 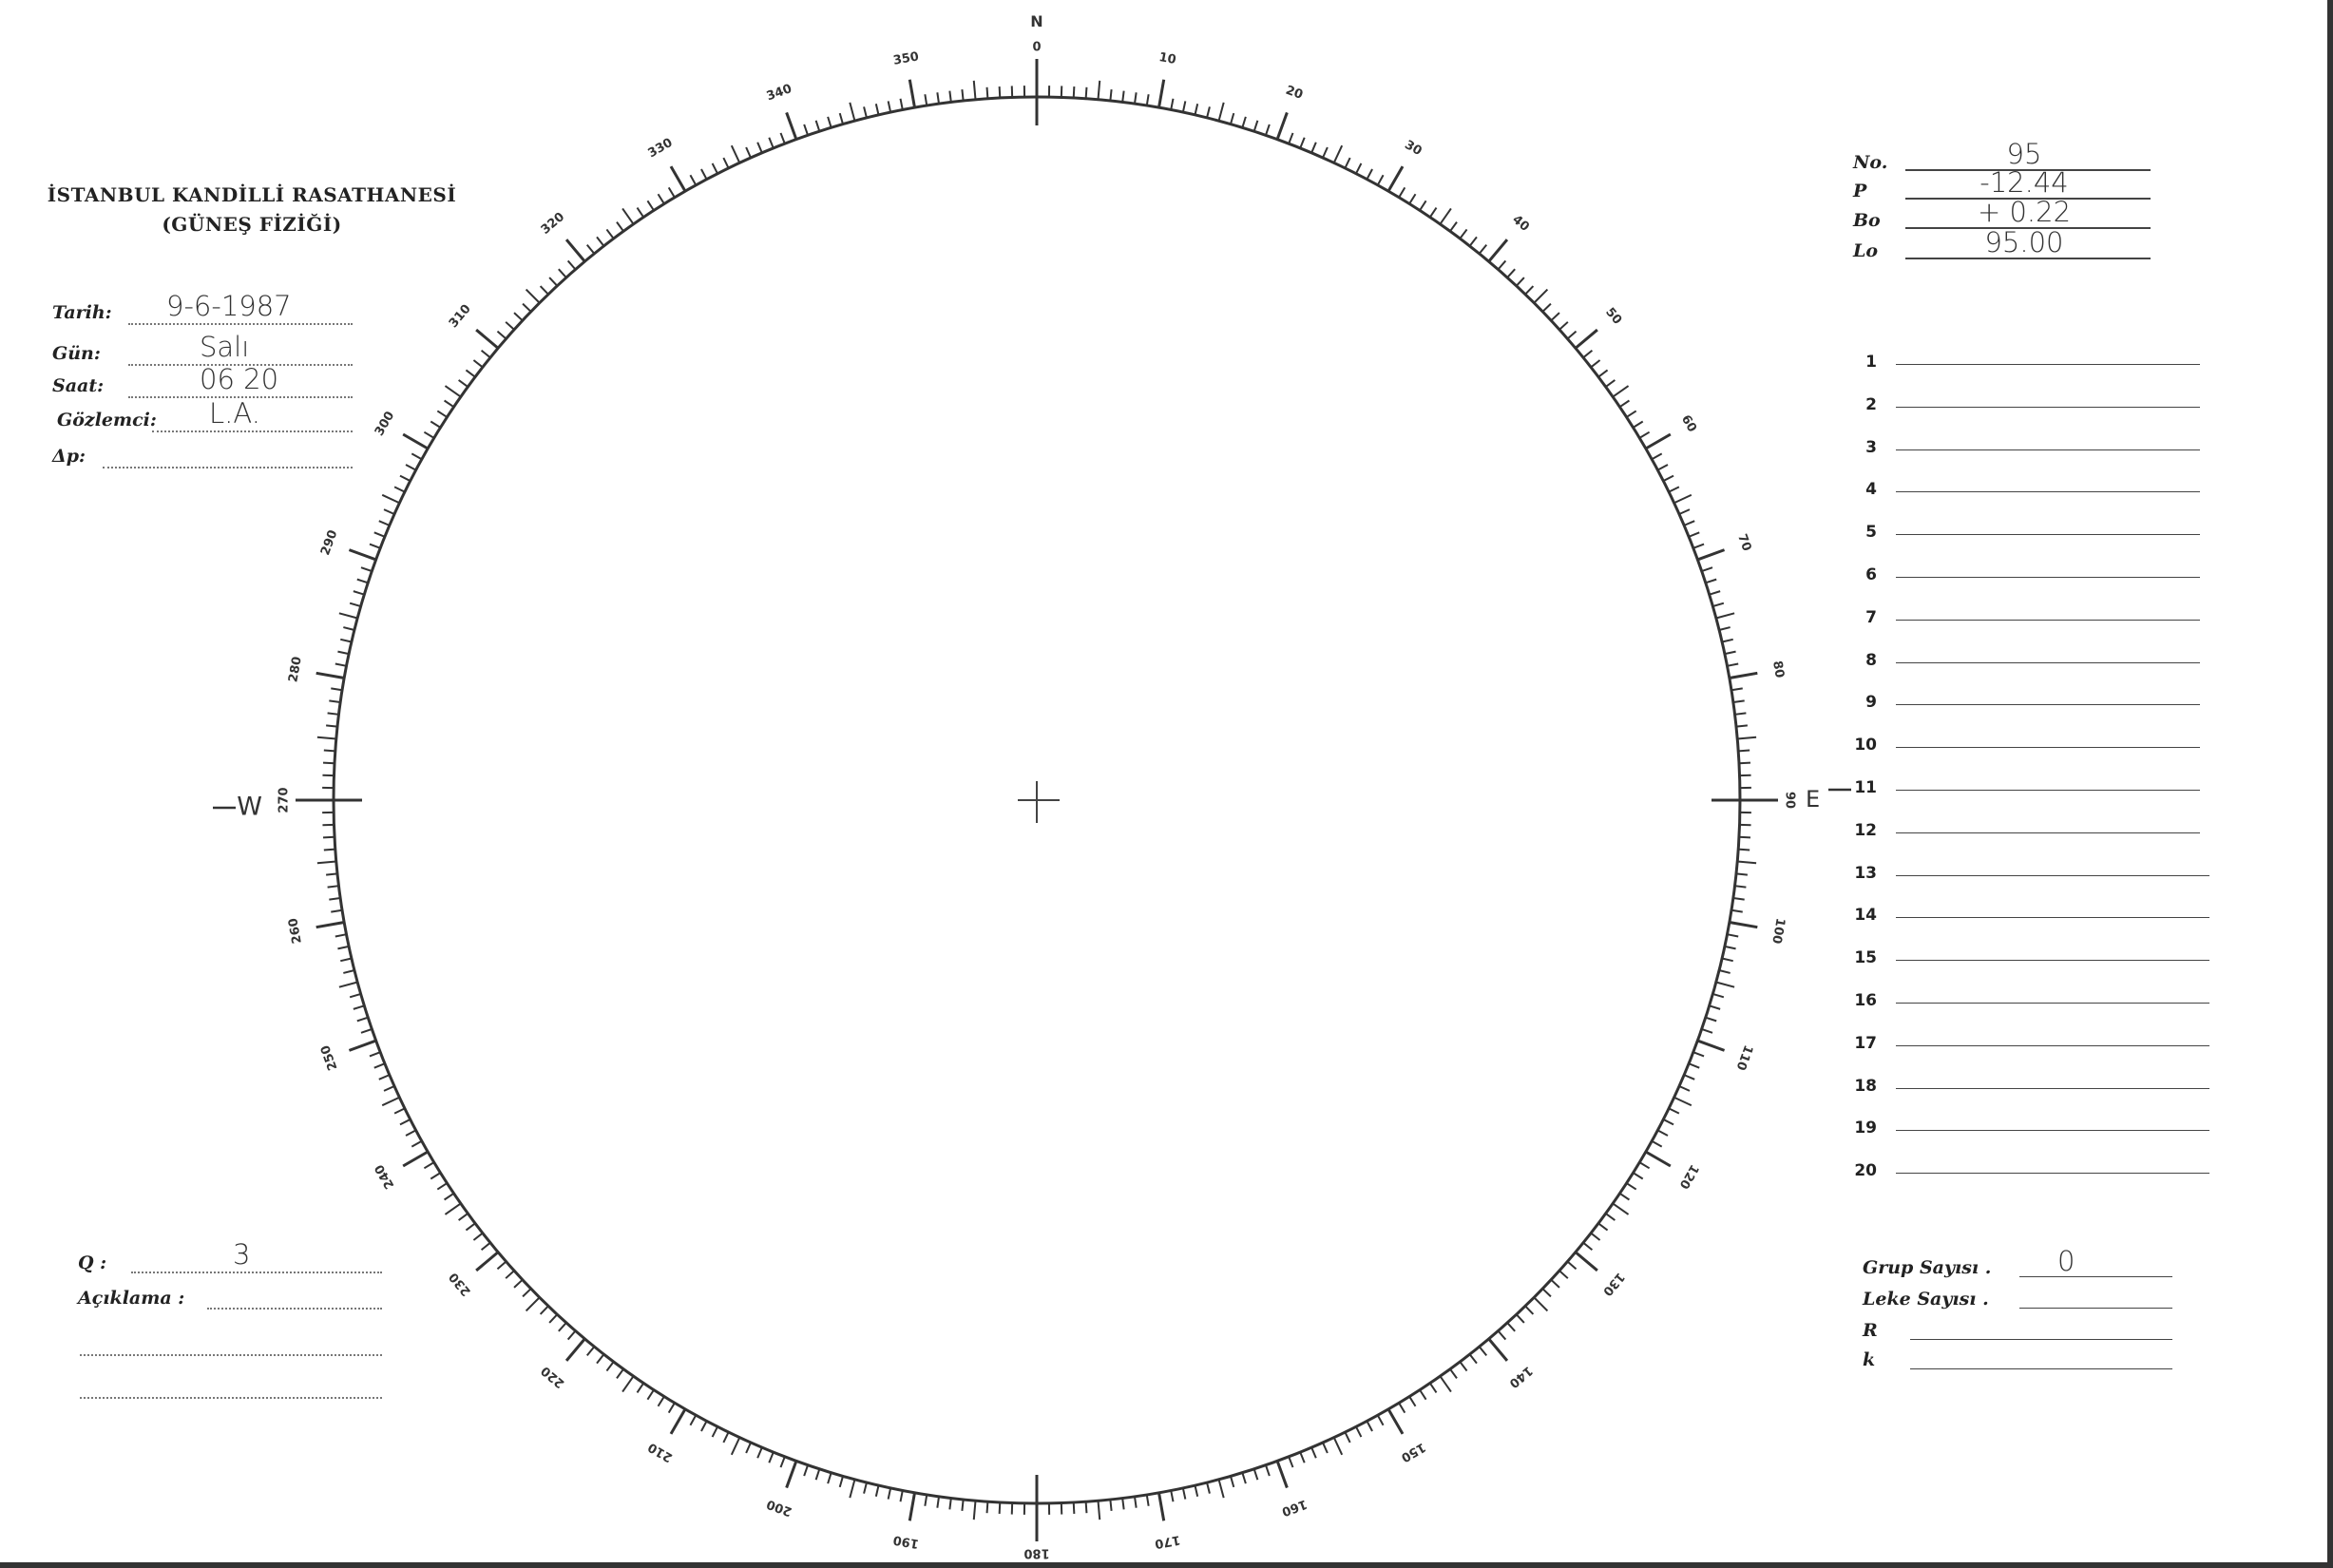 What do you see at coordinates (2066, 1261) in the screenshot?
I see `count-value: 0` at bounding box center [2066, 1261].